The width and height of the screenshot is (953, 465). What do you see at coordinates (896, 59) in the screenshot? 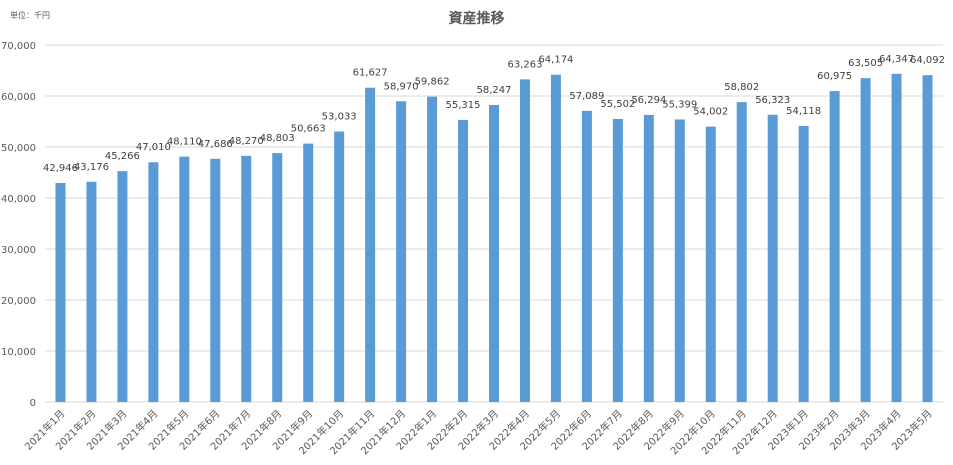
I see `data-label: 64,347` at bounding box center [896, 59].